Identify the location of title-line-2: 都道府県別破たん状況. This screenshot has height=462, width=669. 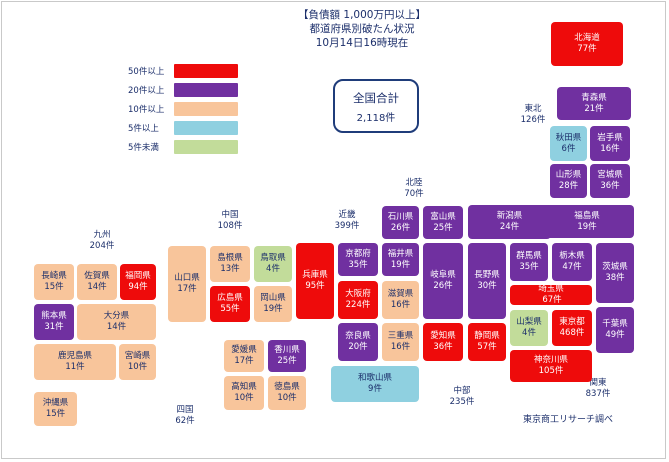
(362, 29).